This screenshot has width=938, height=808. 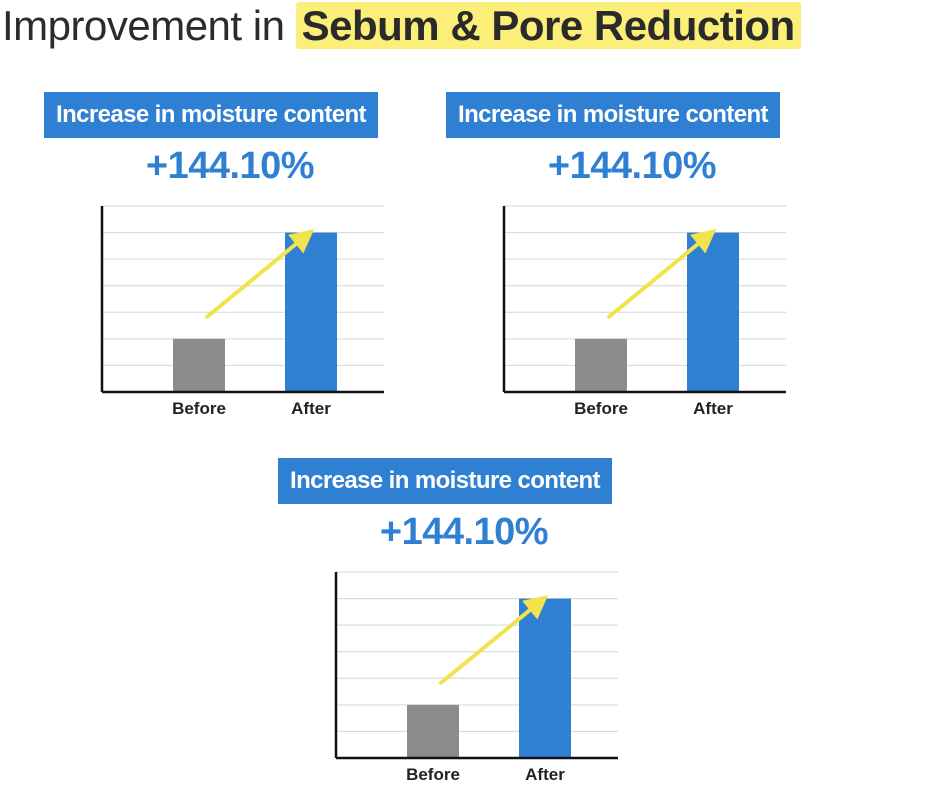 What do you see at coordinates (548, 25) in the screenshot?
I see `page-title-highlight: Sebum & Pore Reduction` at bounding box center [548, 25].